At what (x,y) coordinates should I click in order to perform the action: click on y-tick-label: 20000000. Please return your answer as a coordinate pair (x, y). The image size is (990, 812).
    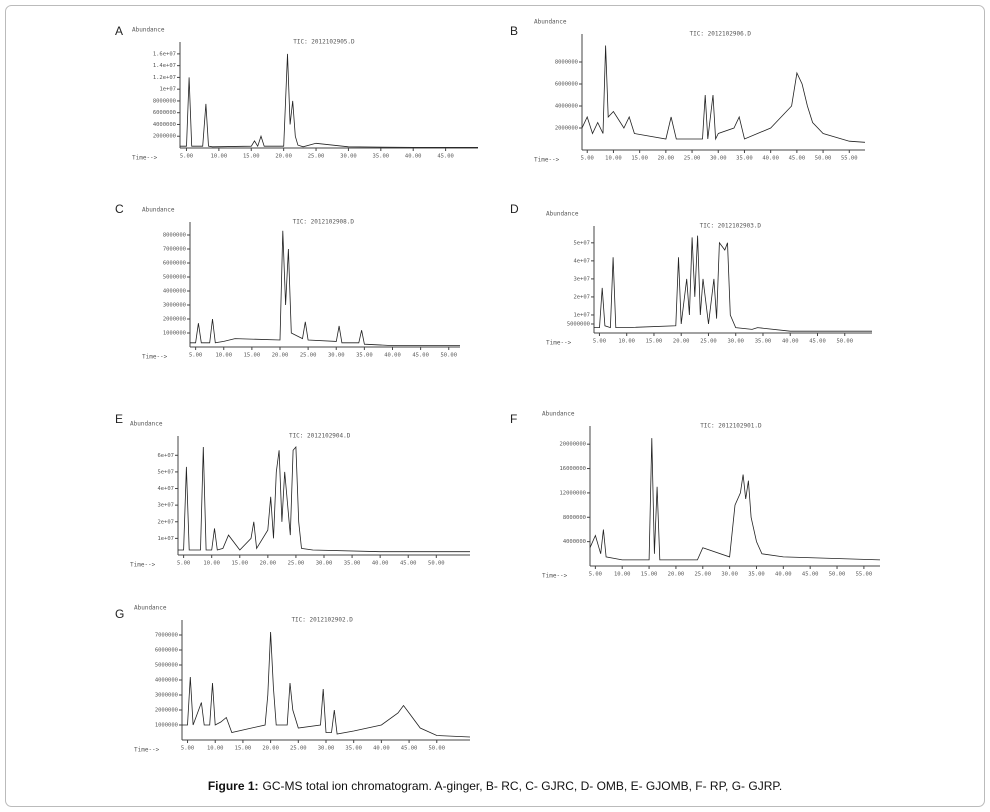
    Looking at the image, I should click on (573, 445).